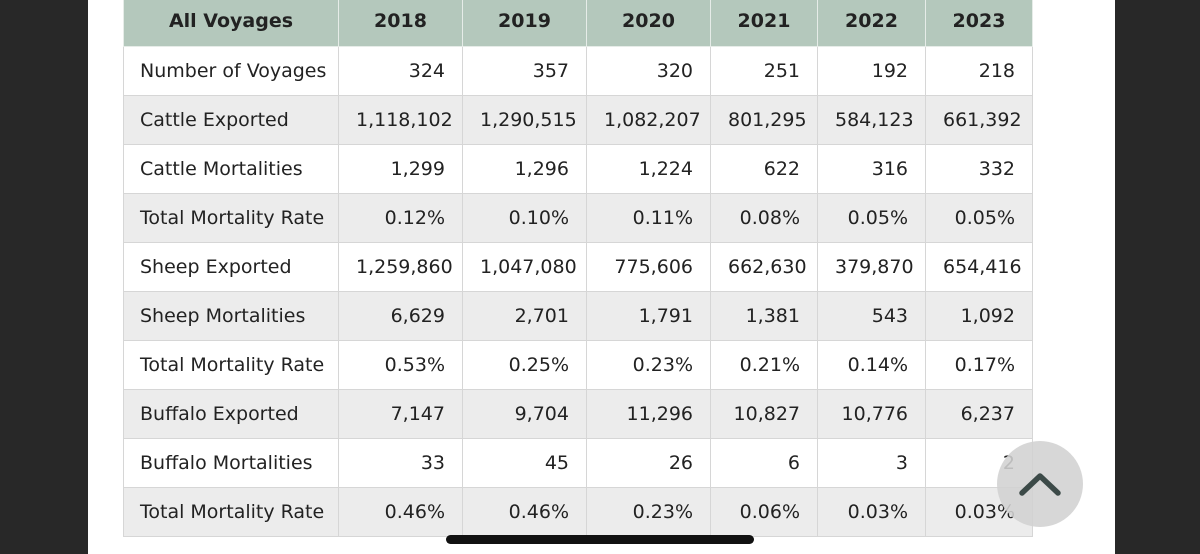 This screenshot has height=554, width=1200. I want to click on scroll-to-top-button, so click(1040, 484).